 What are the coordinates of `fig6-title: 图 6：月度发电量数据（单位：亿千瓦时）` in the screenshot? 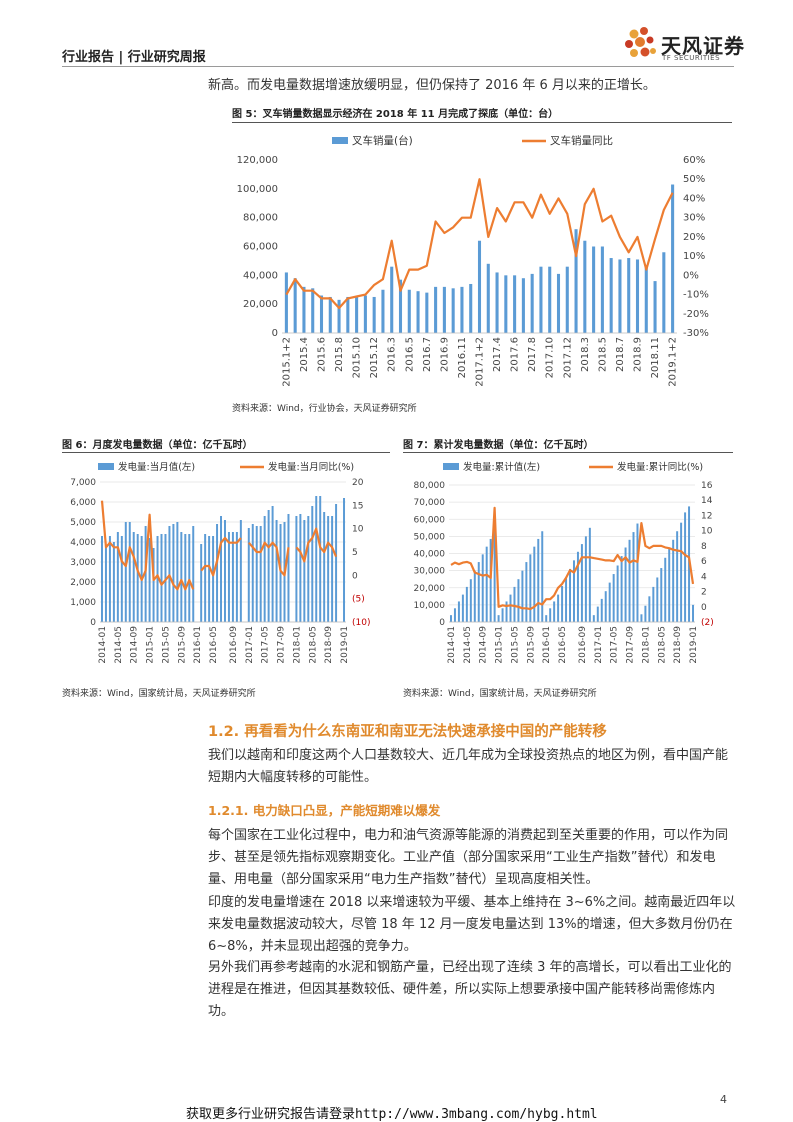 It's located at (157, 445).